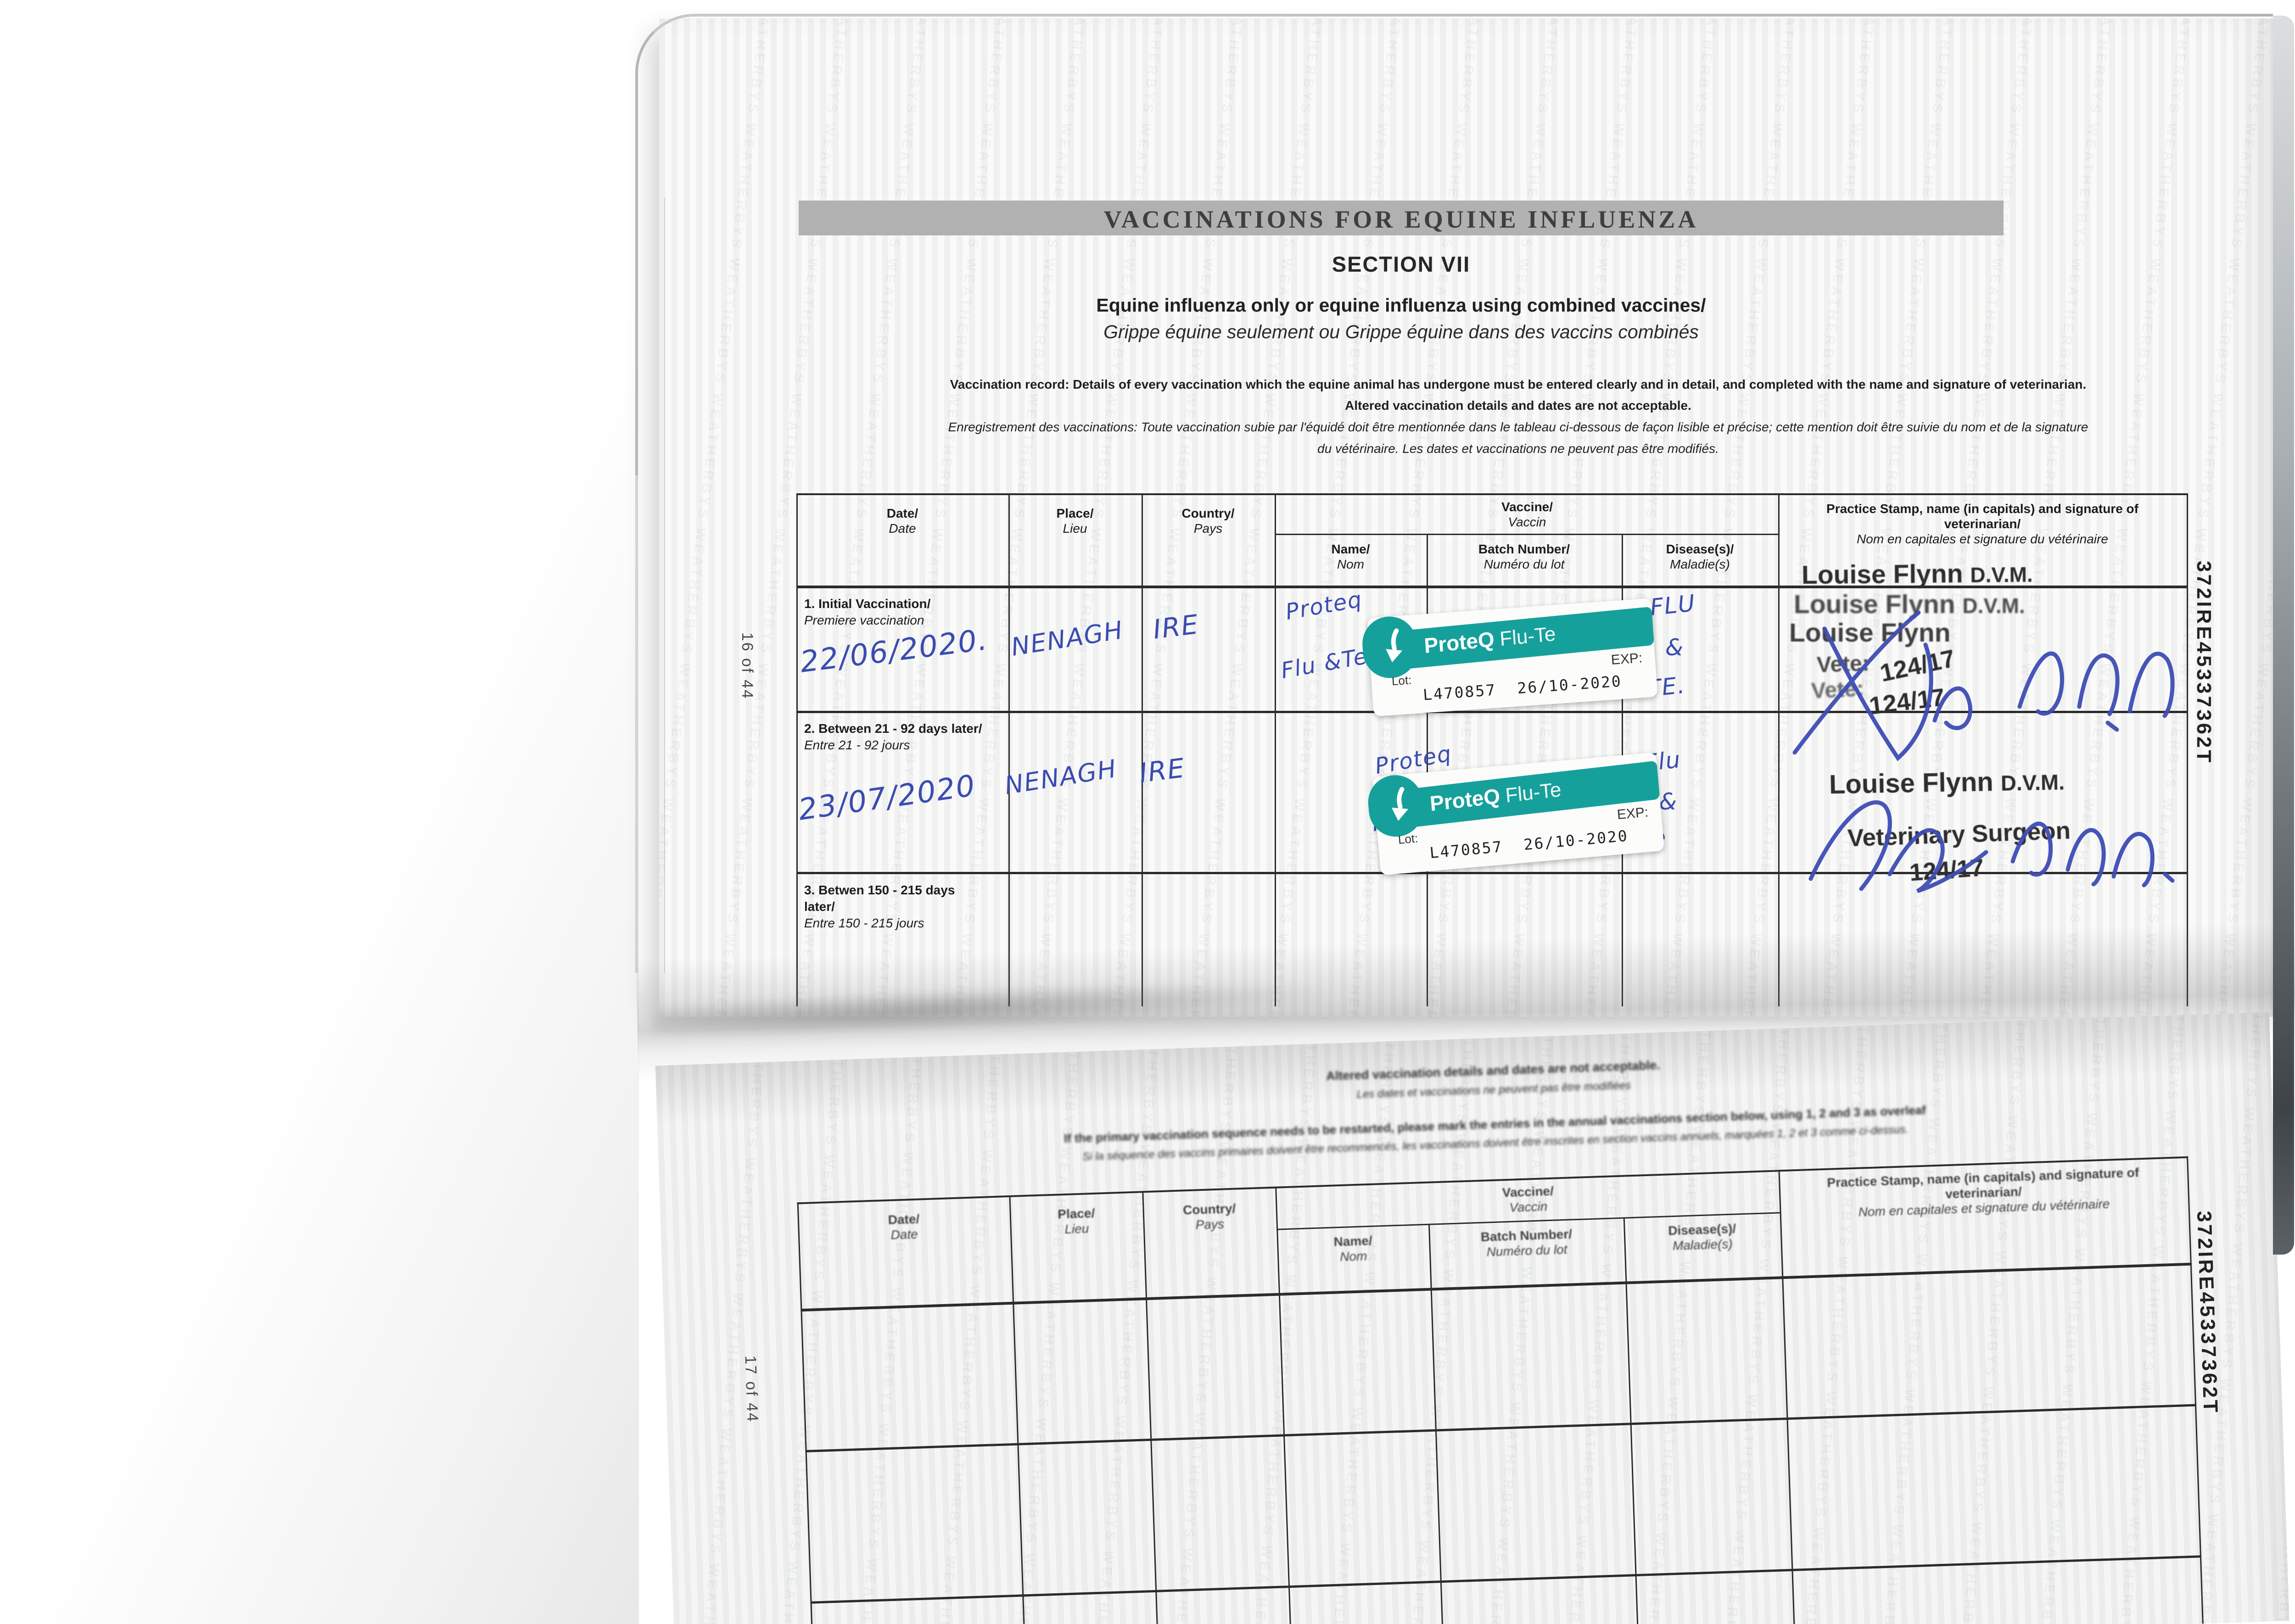  I want to click on signature-ink-row2, so click(1992, 846).